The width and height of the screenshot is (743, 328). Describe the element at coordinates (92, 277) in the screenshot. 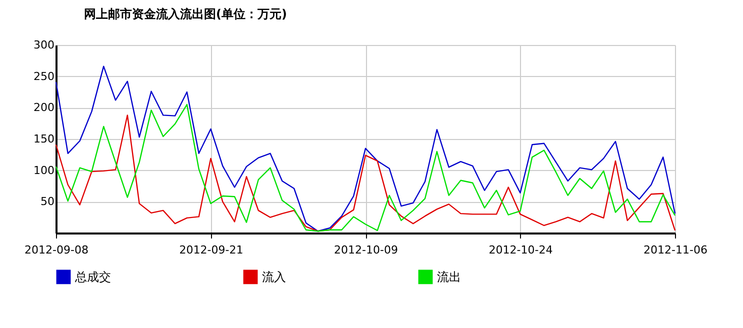

I see `legend-label: 总成交` at that location.